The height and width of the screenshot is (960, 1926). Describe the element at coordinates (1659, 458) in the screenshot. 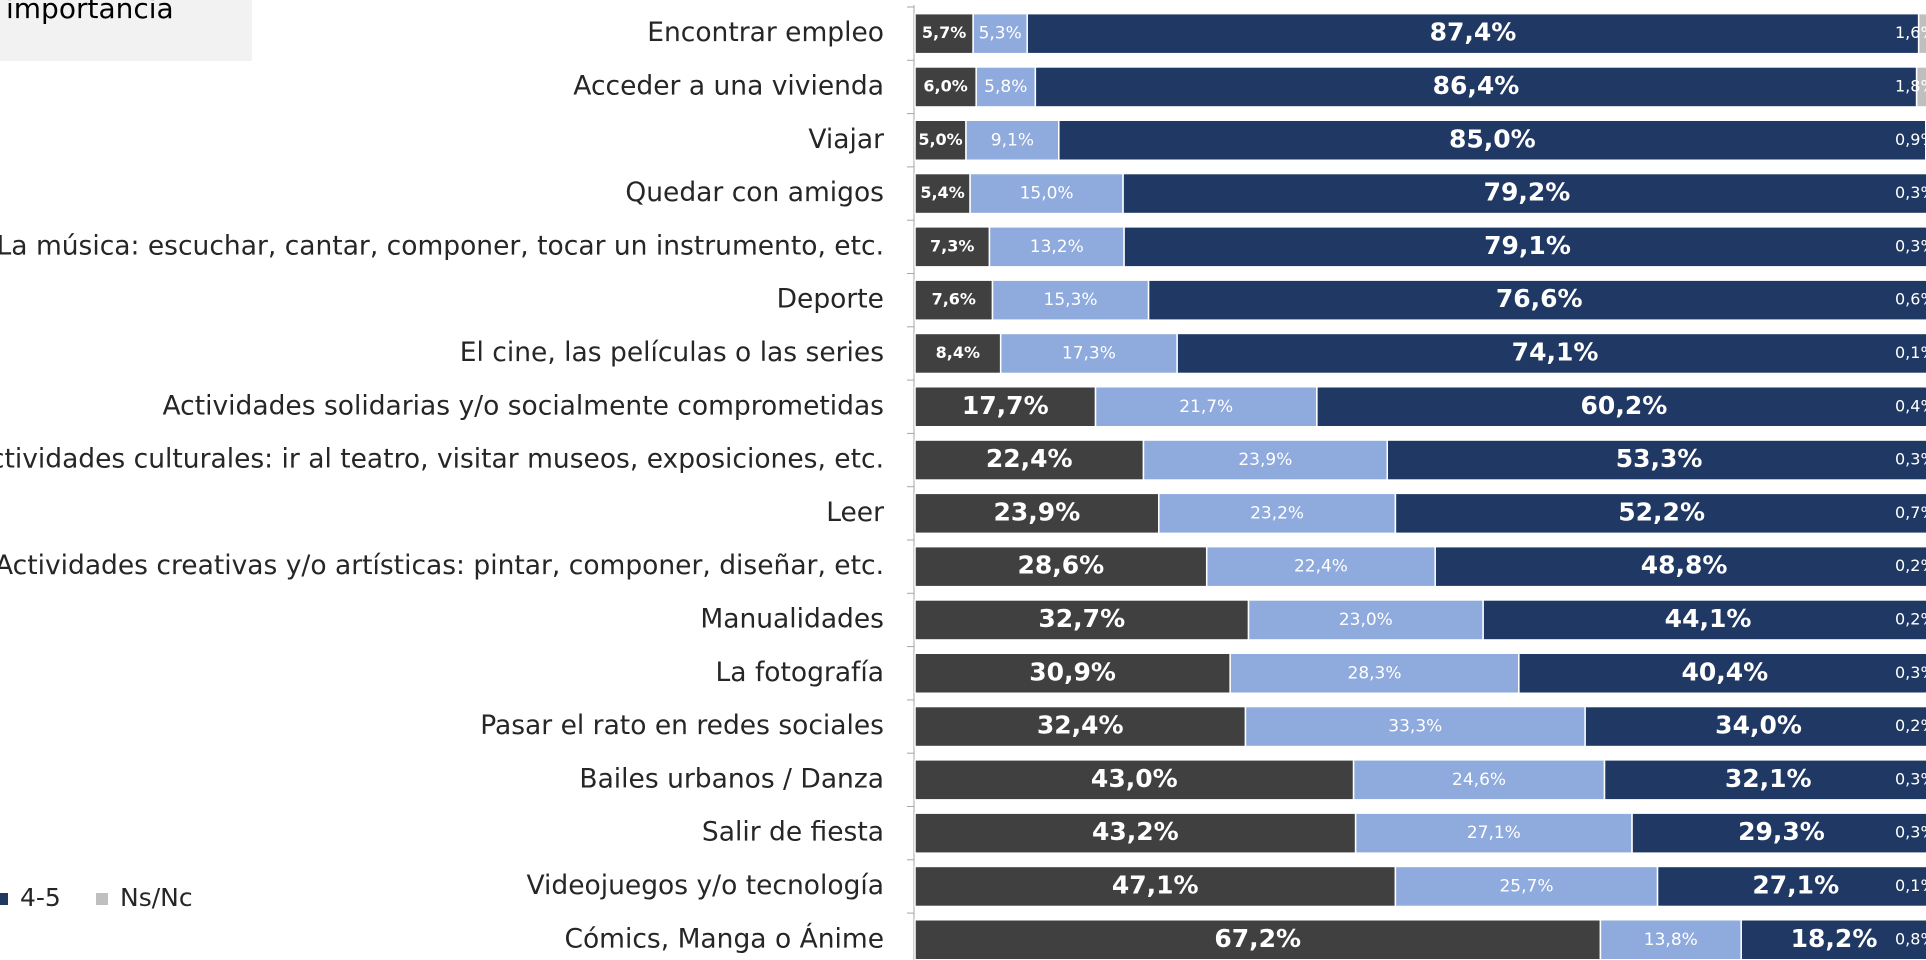

I see `value-label: 53,3%` at that location.